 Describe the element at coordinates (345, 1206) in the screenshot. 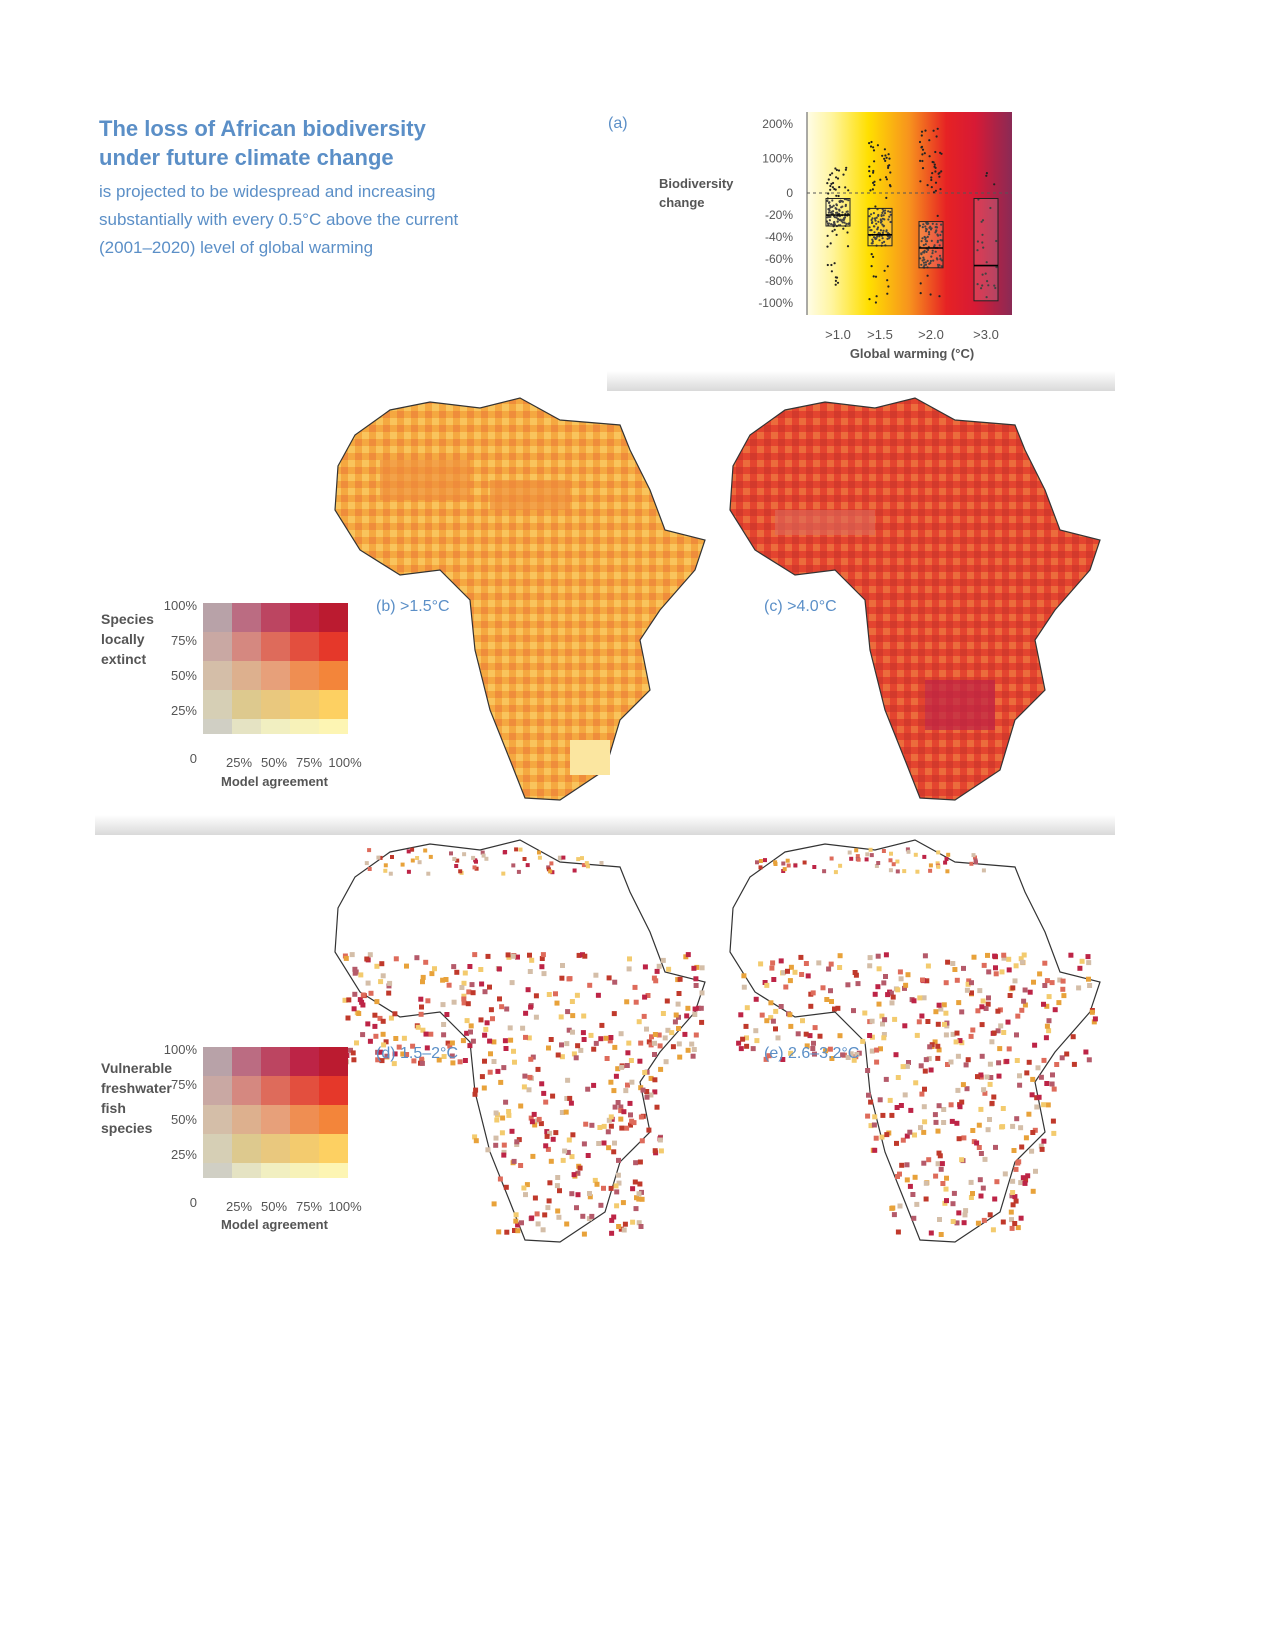

I see `legend-x-tick: 100%` at that location.